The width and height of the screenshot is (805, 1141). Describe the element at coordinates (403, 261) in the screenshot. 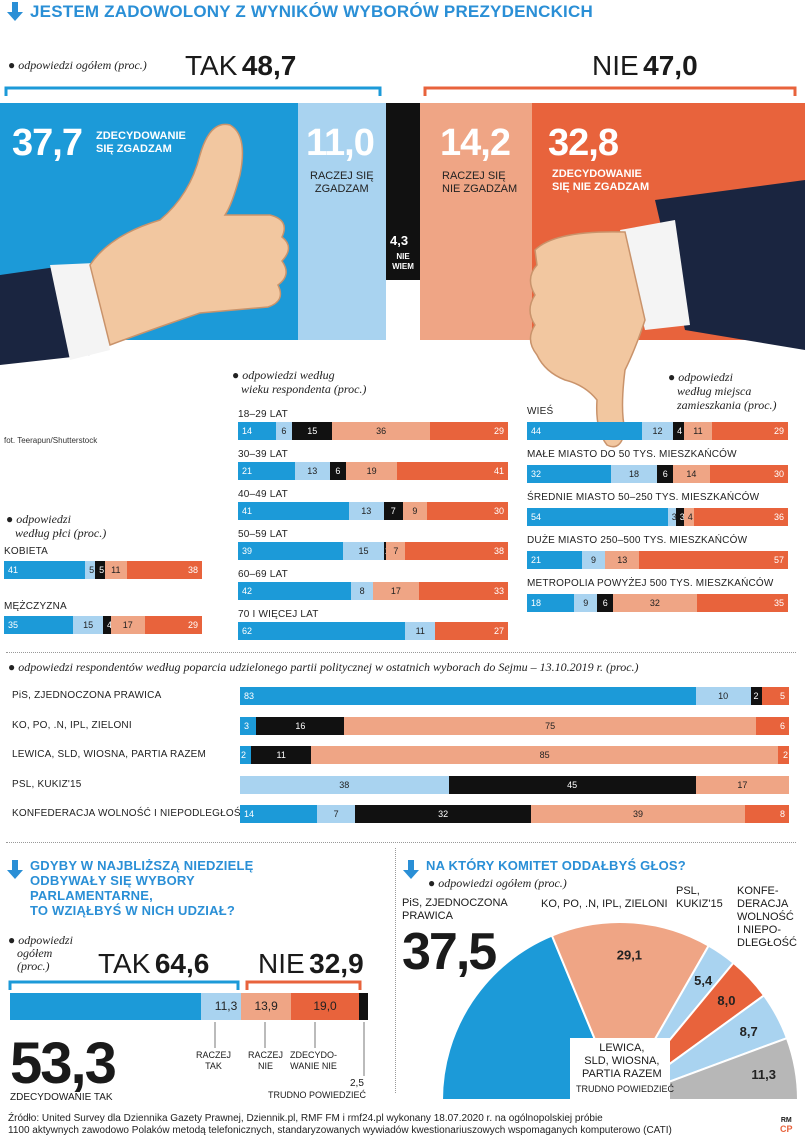

I see `seg3-label: NIE WIEM` at that location.